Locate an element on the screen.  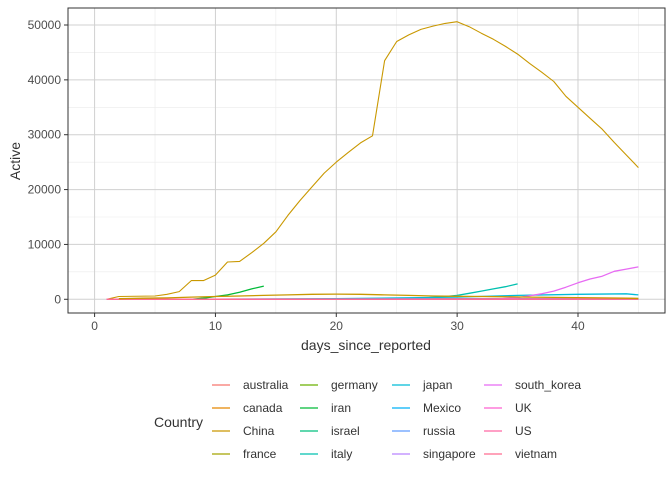
legend-label-france: france is located at coordinates (260, 454).